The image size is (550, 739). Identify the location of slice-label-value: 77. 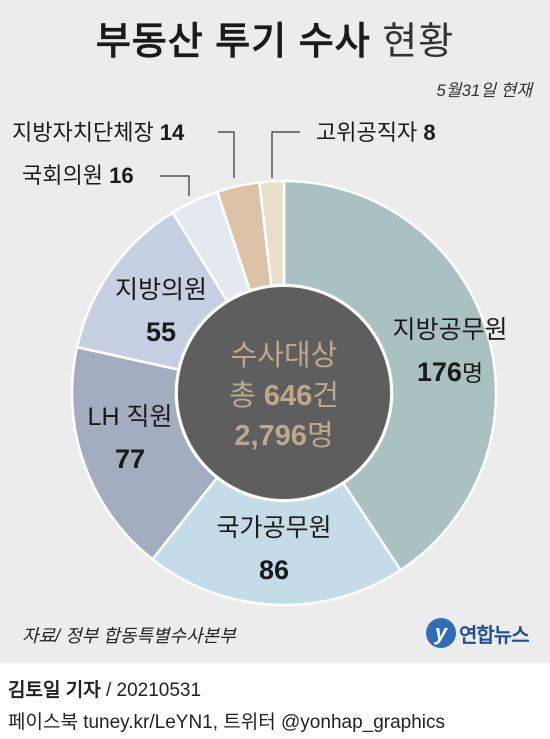
(130, 459).